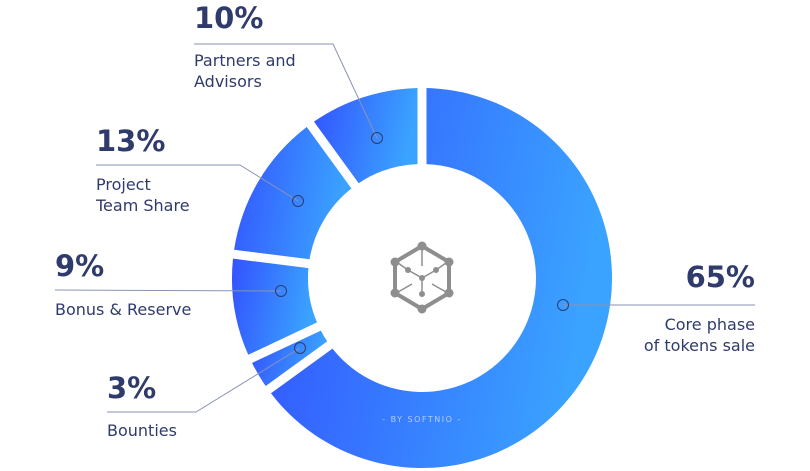 The image size is (810, 471). Describe the element at coordinates (228, 18) in the screenshot. I see `data-label: 10%` at that location.